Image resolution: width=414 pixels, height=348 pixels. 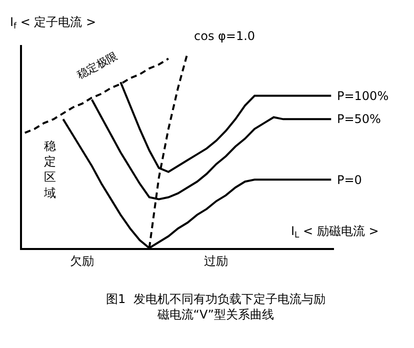 I want to click on text: 欠励, so click(x=82, y=261).